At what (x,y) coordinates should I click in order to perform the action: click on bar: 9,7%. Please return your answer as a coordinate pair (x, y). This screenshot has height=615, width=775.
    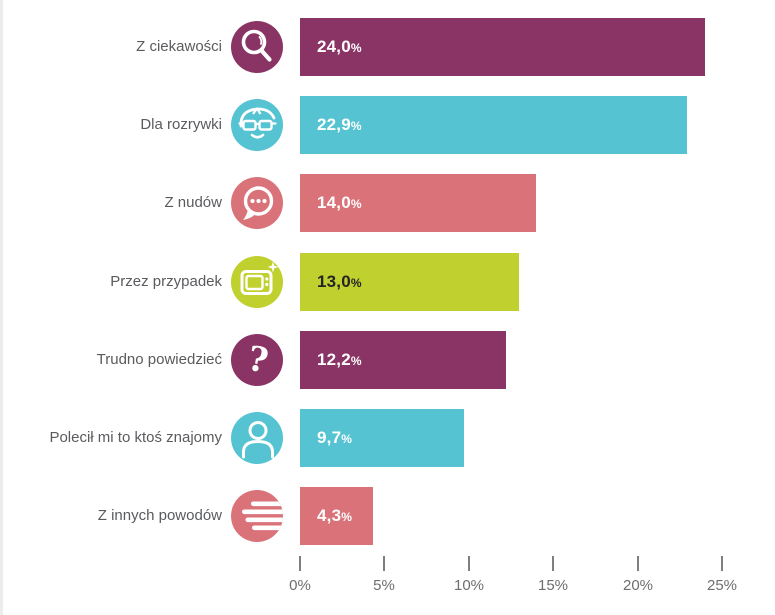
    Looking at the image, I should click on (382, 438).